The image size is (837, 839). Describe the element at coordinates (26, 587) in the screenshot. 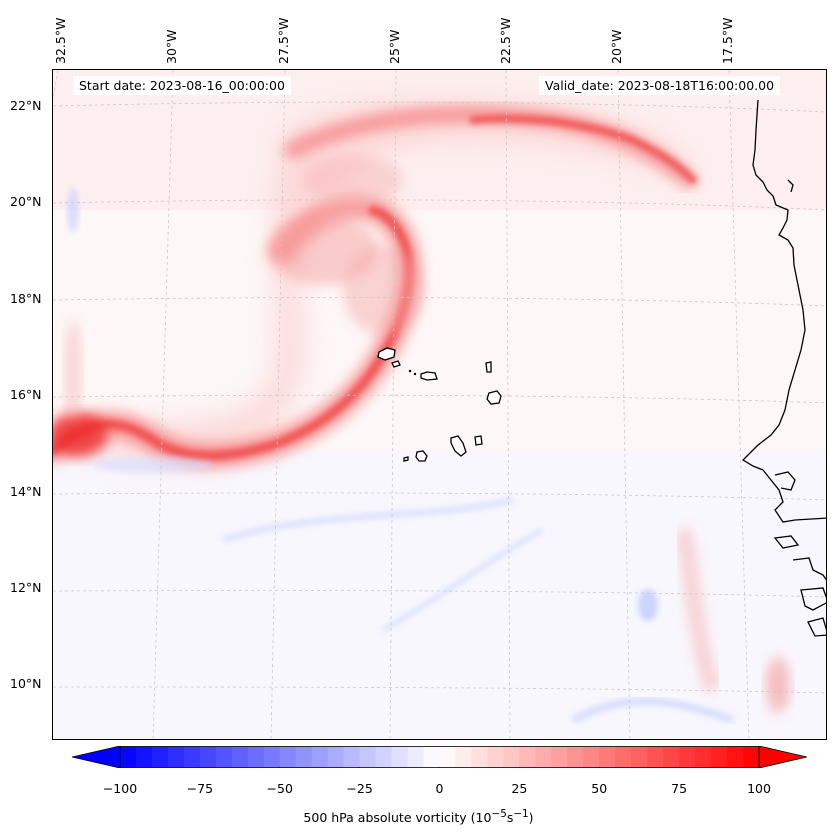

I see `lat-label-12n: 12°N` at that location.